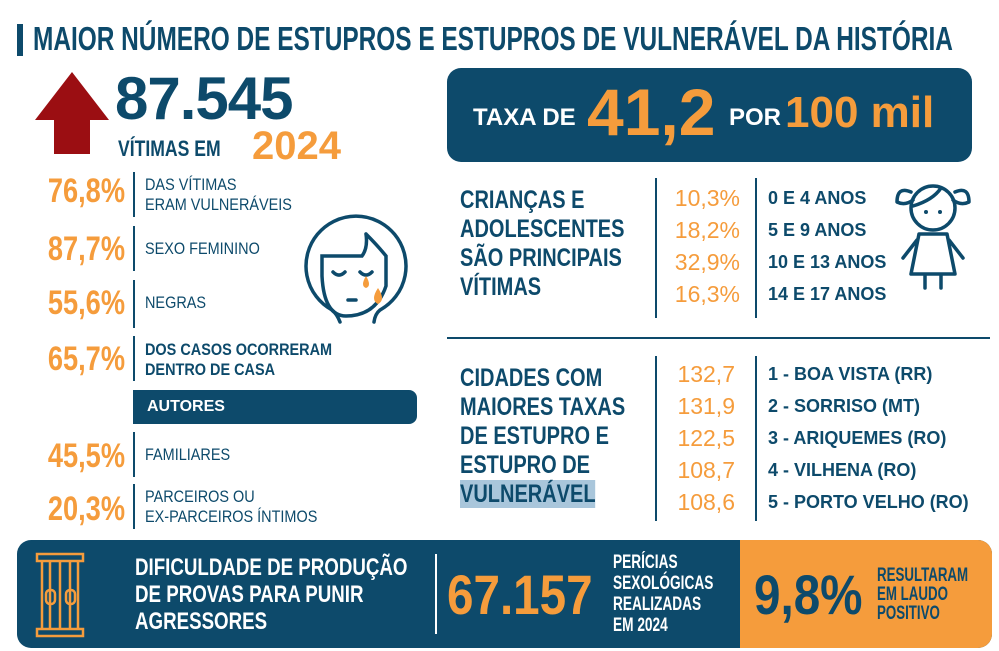 The image size is (999, 651). What do you see at coordinates (275, 407) in the screenshot?
I see `authors-header: AUTORES` at bounding box center [275, 407].